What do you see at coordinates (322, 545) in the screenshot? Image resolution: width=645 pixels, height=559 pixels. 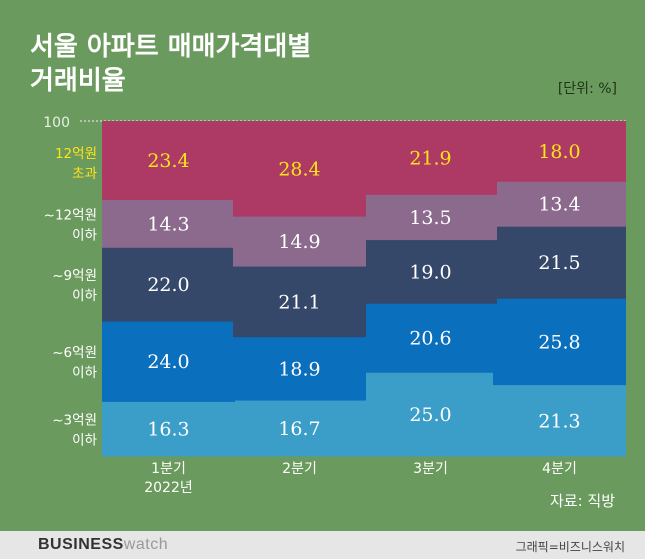 I see `footer: BUSINESSwatch 그래픽=비즈니스워치` at bounding box center [322, 545].